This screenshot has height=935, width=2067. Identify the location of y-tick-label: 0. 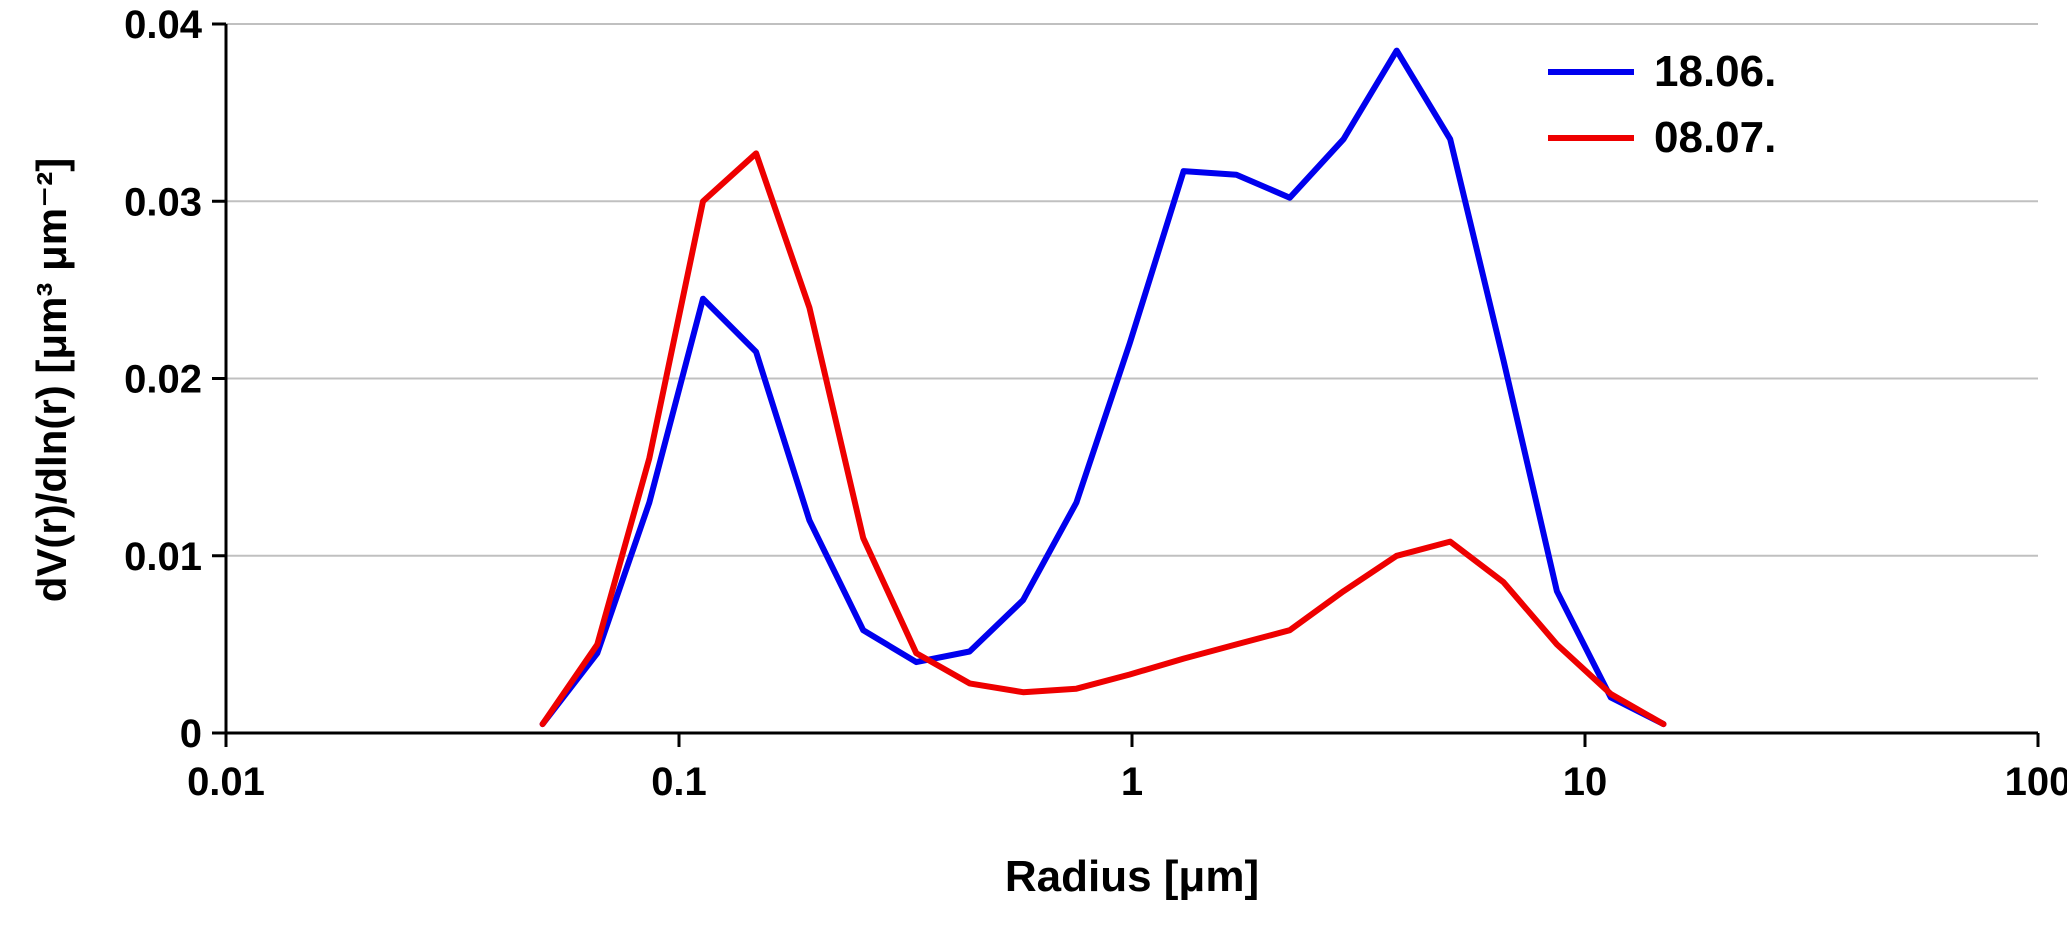
(191, 734).